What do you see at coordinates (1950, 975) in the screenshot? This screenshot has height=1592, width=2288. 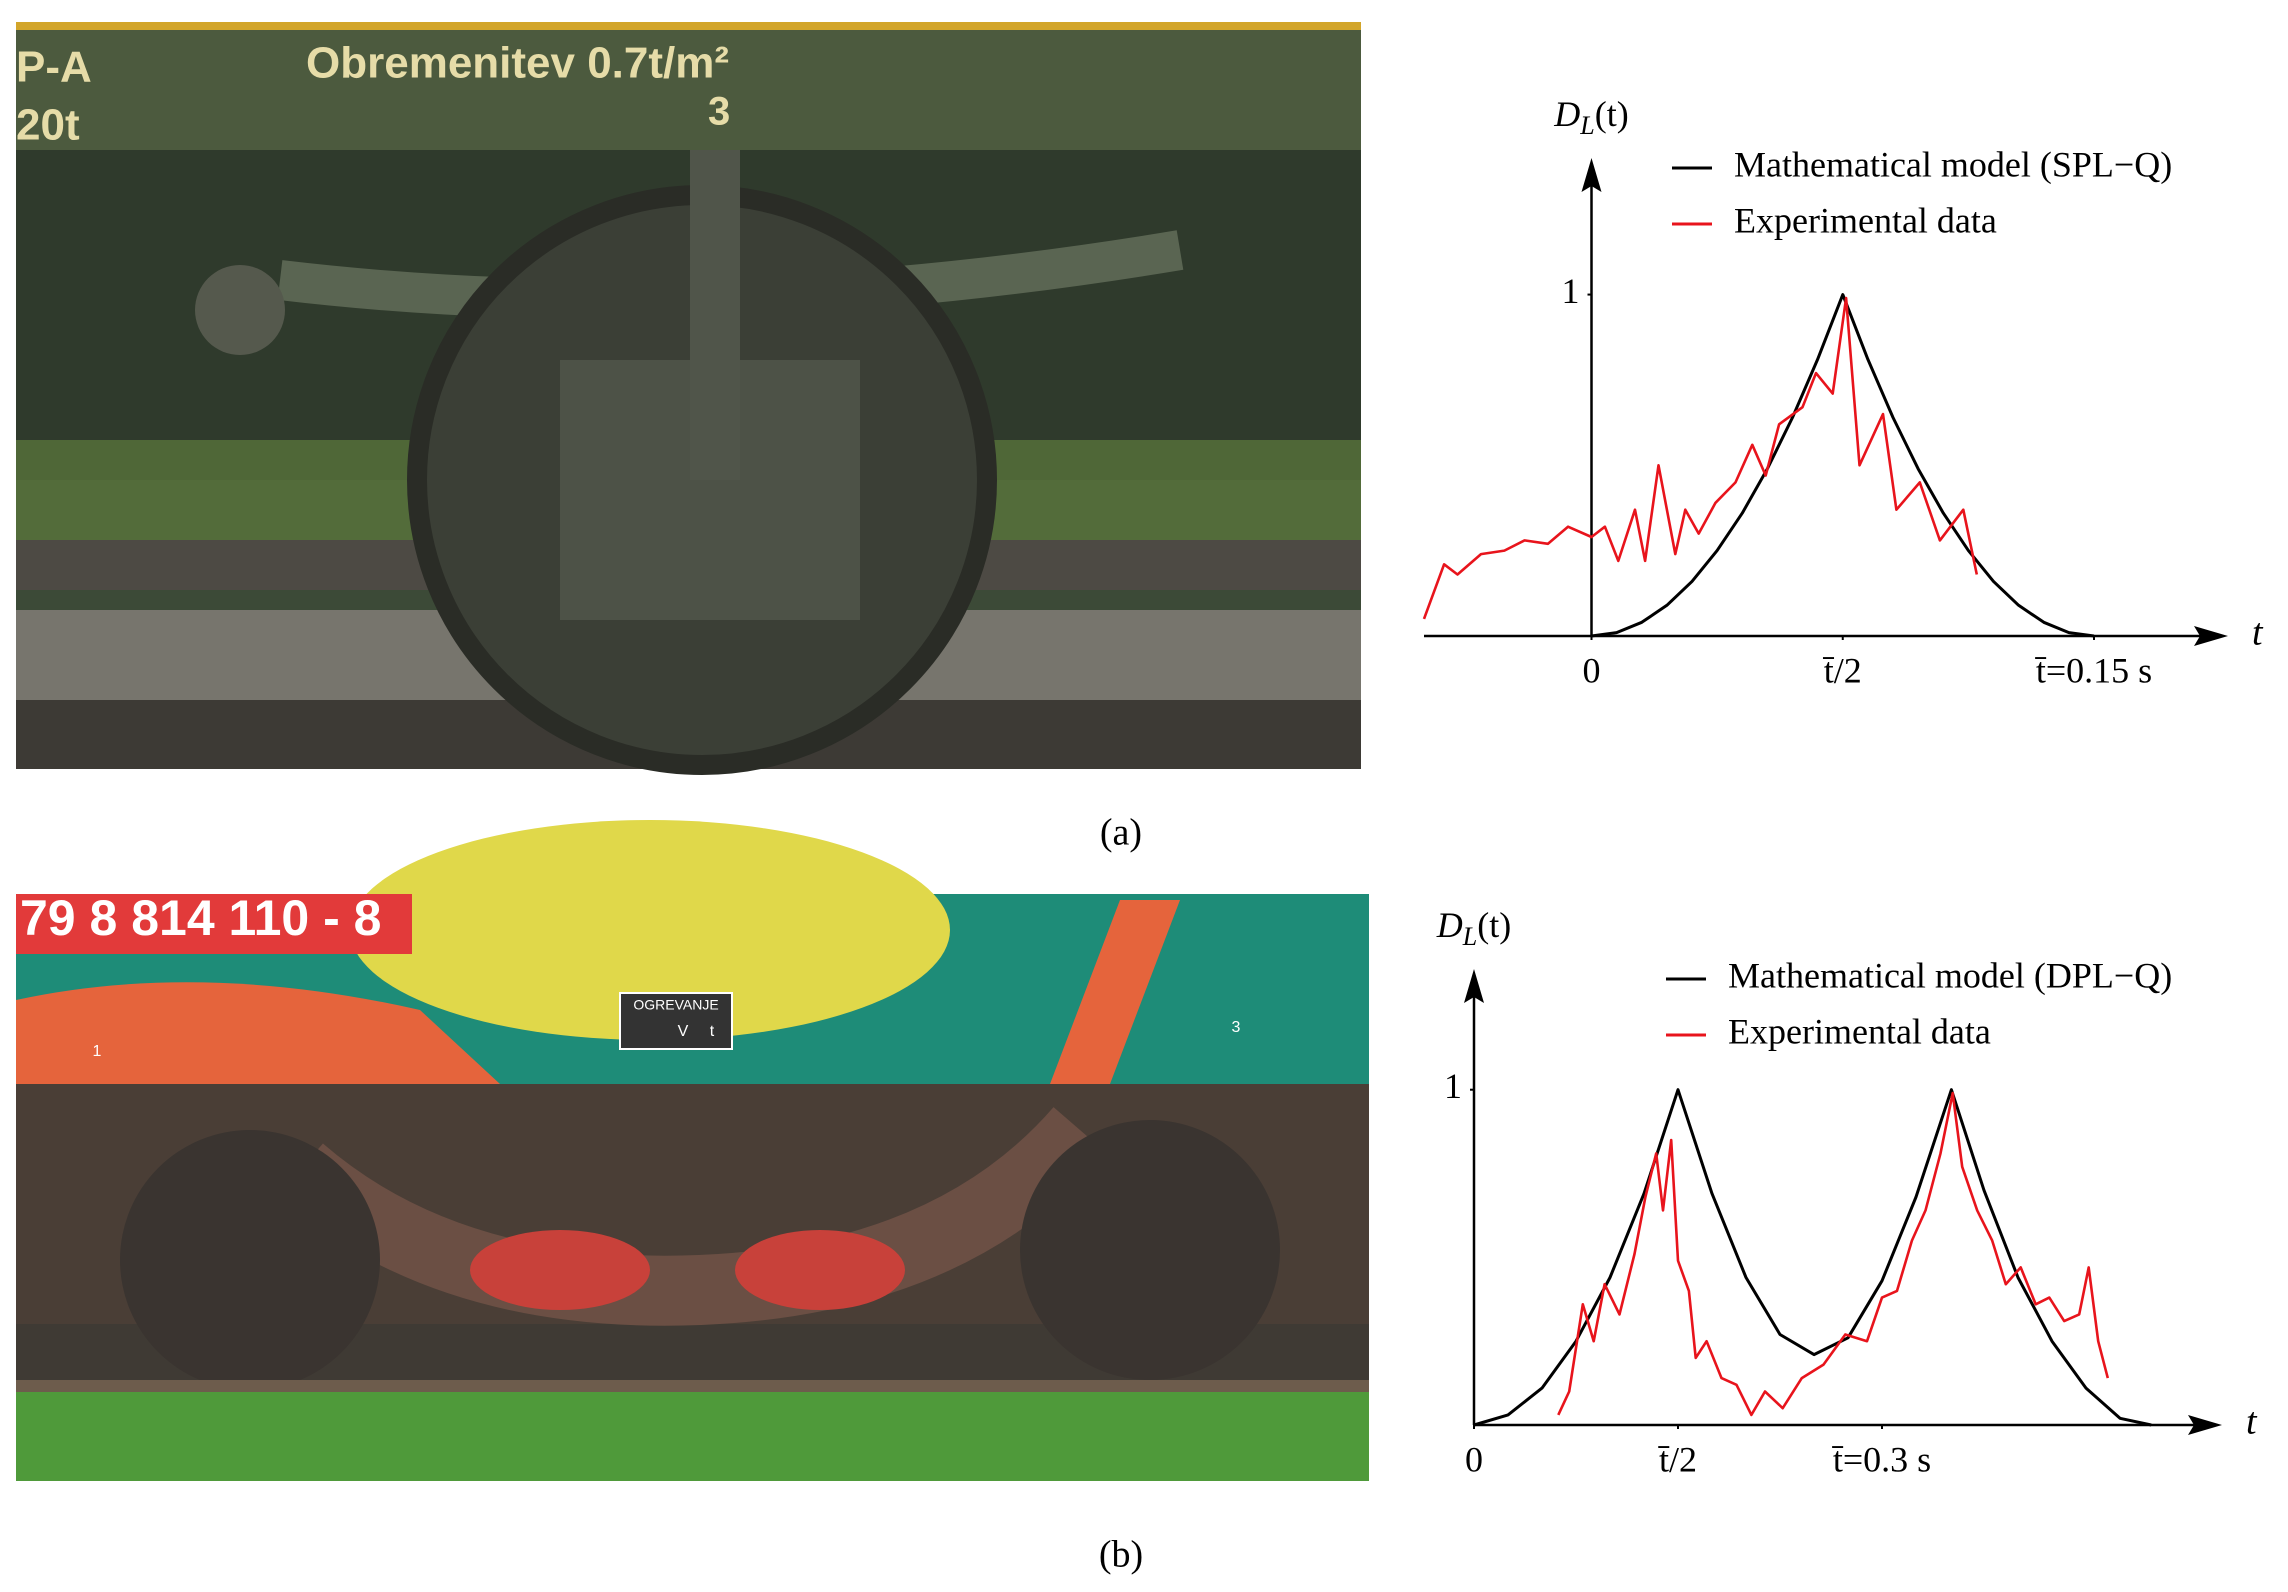 I see `legend-label: Mathematical model (DPL−Q)` at bounding box center [1950, 975].